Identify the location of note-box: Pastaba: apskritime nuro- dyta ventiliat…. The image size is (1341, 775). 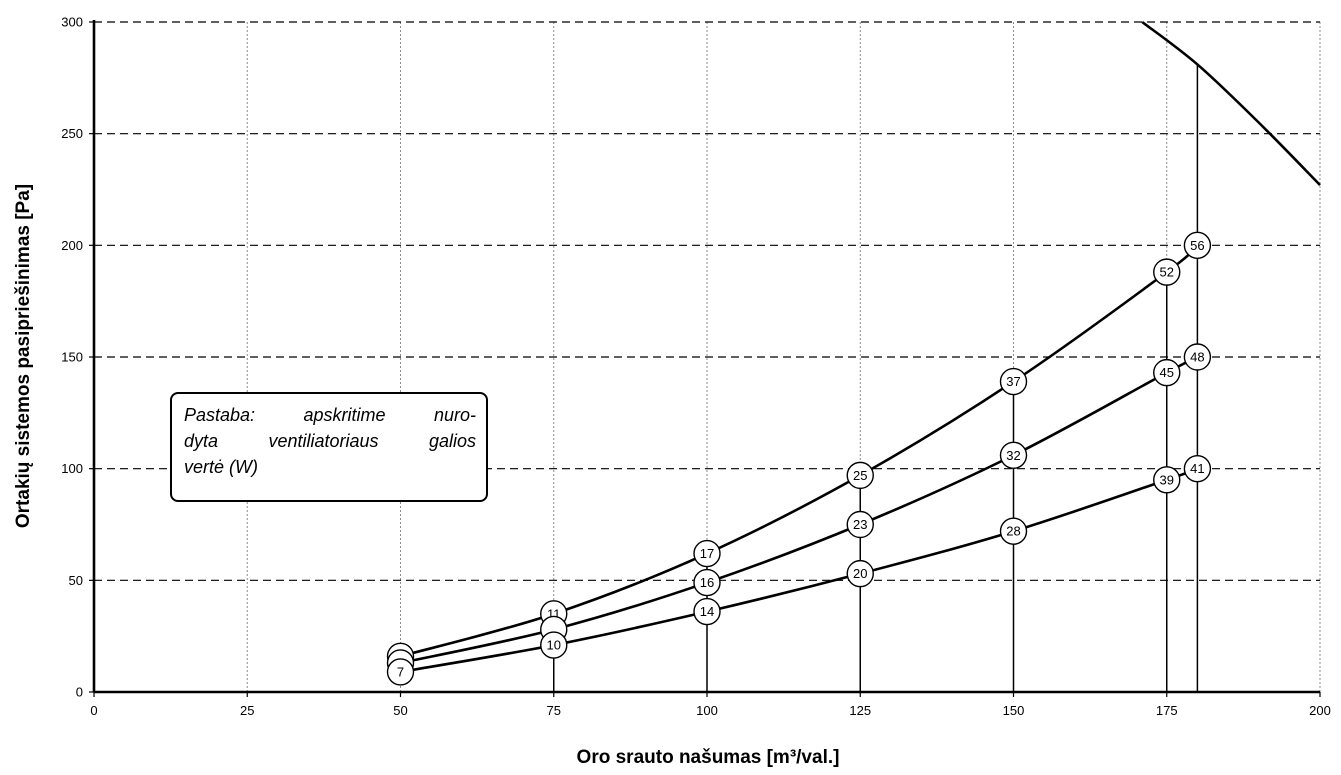
(329, 447).